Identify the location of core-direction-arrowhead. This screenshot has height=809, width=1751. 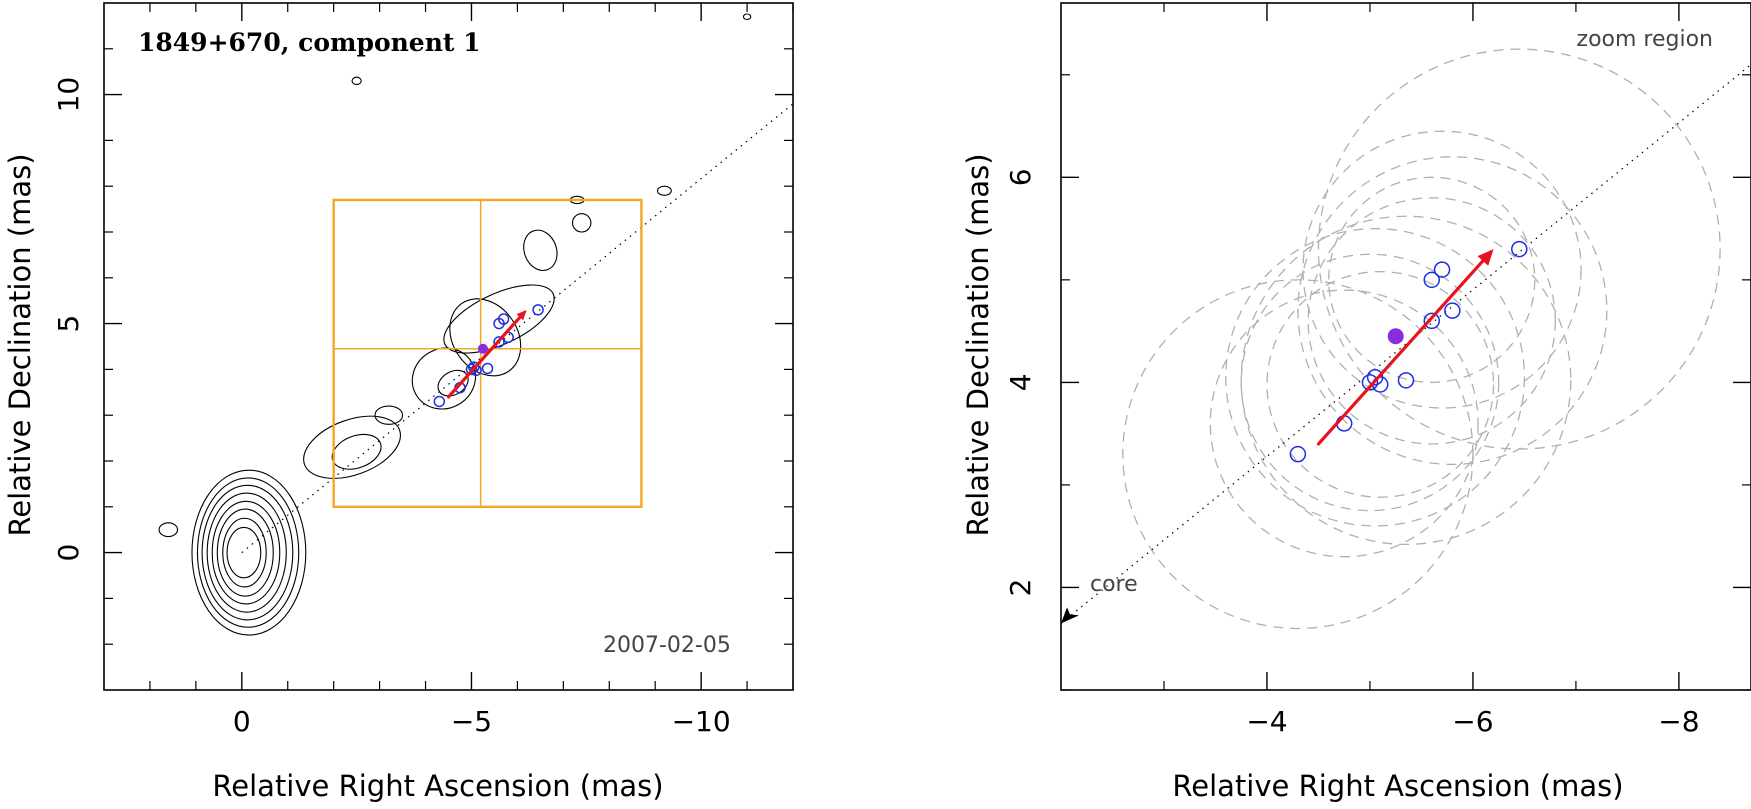
(1070, 615).